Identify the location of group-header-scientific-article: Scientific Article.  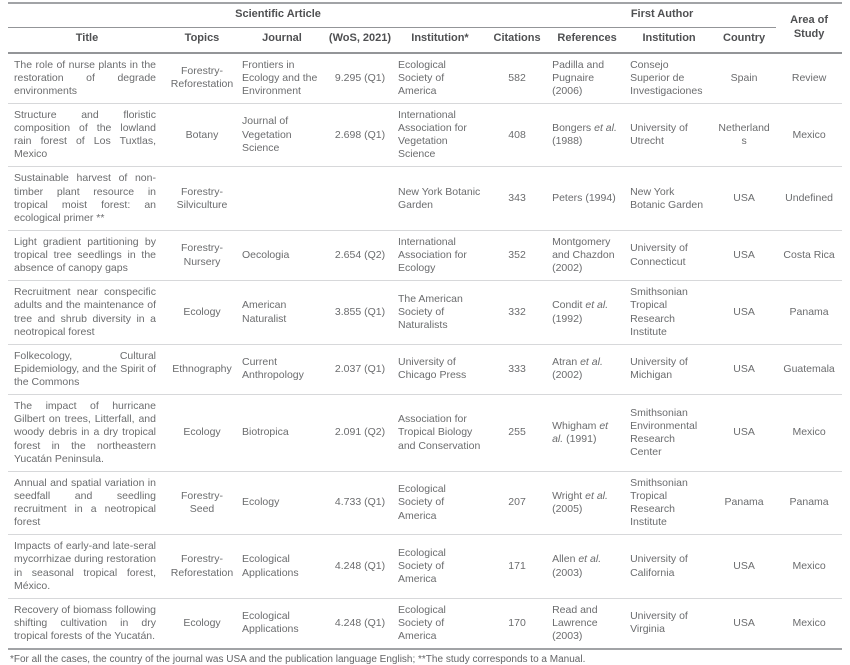
(278, 15).